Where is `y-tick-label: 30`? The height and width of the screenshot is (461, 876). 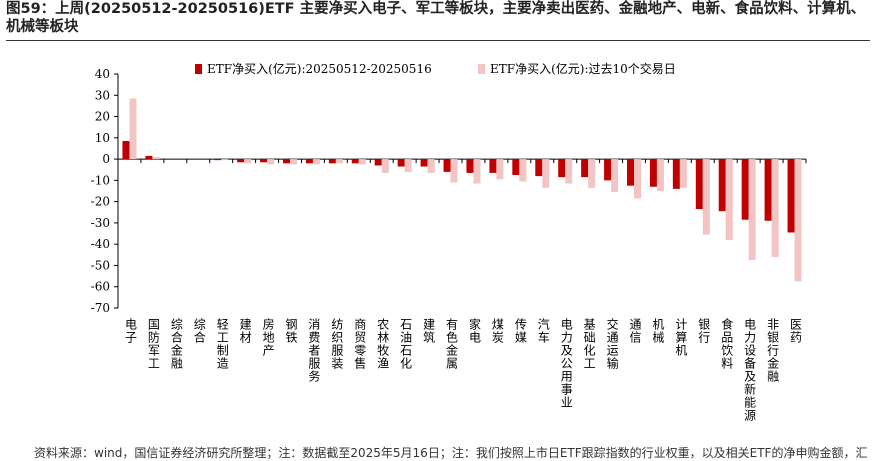 y-tick-label: 30 is located at coordinates (102, 95).